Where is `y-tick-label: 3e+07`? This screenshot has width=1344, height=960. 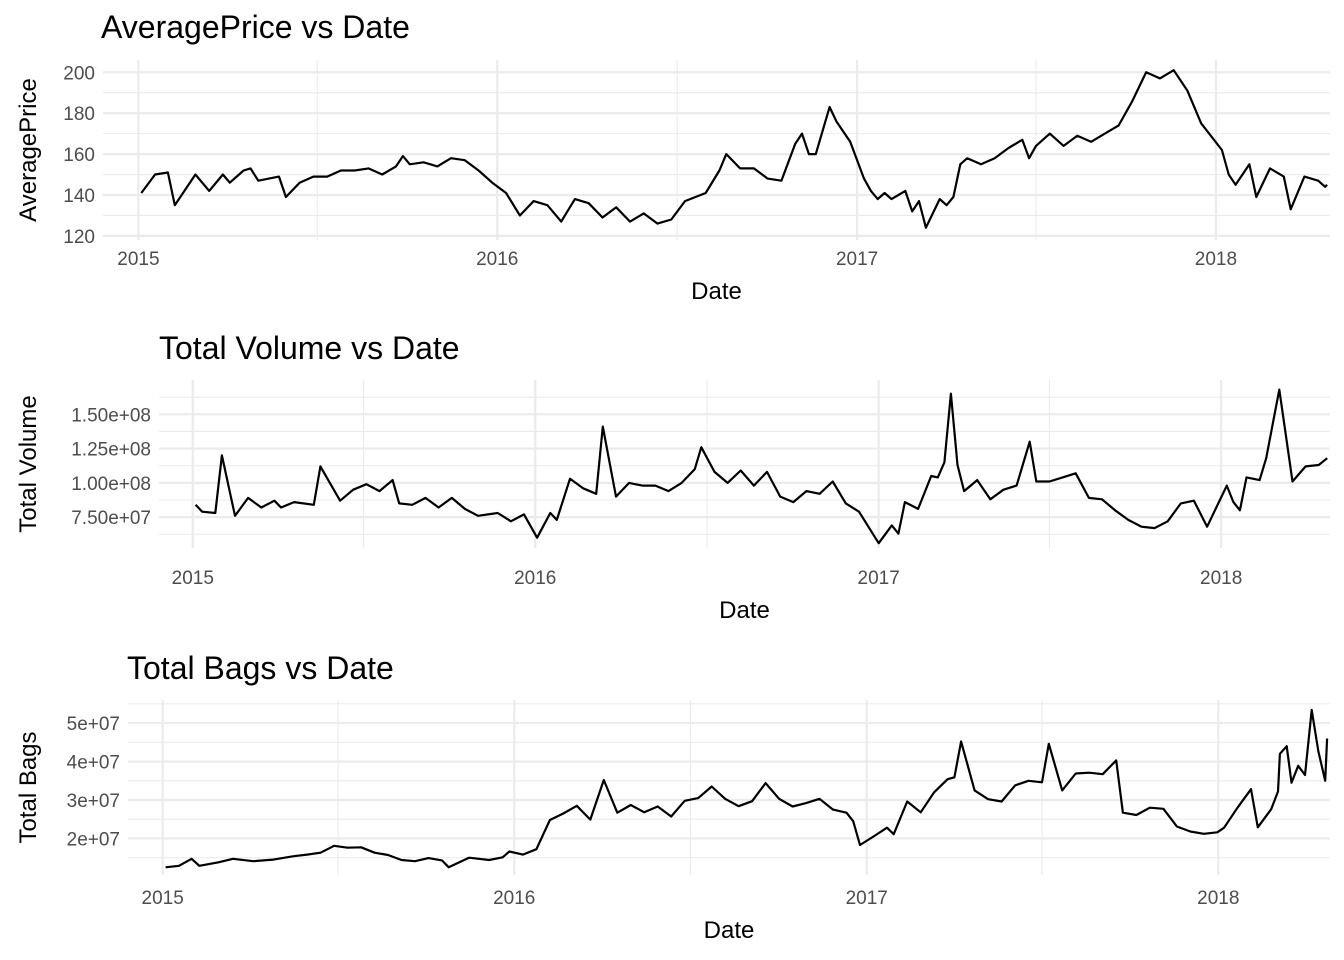 y-tick-label: 3e+07 is located at coordinates (93, 801).